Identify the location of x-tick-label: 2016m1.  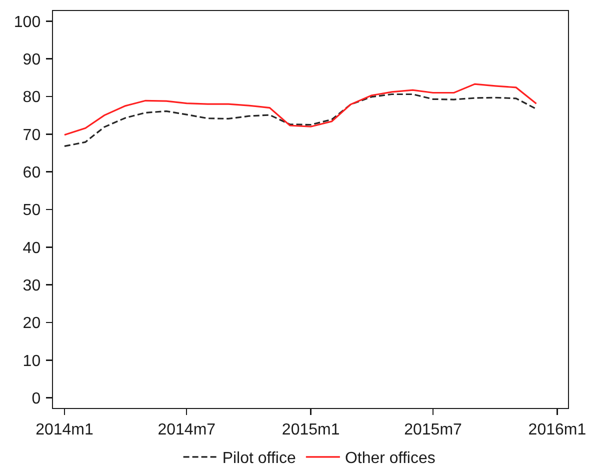
(557, 429).